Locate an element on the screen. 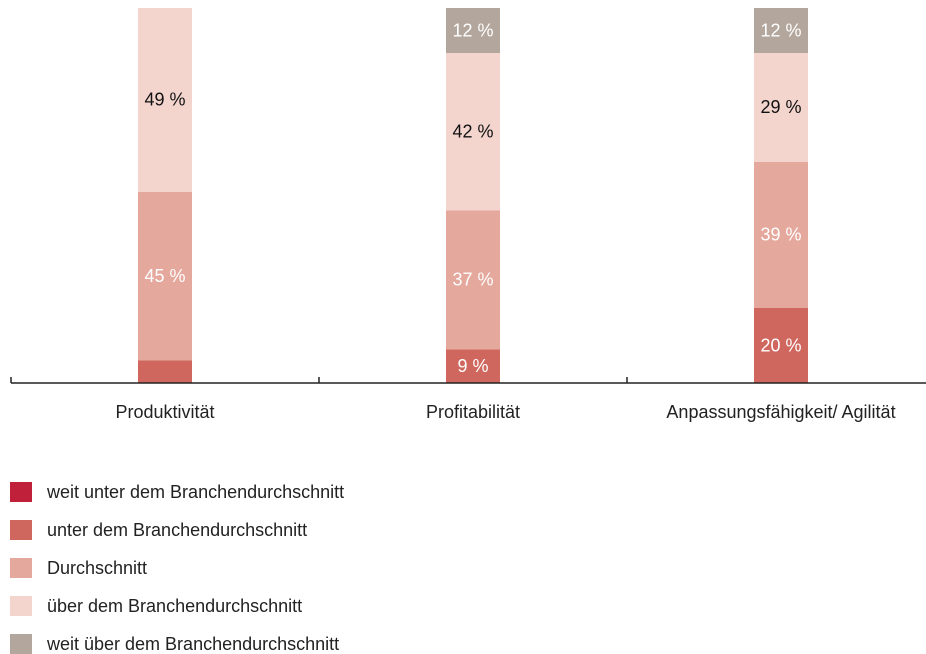 The height and width of the screenshot is (654, 926). value-label: 9 % is located at coordinates (472, 366).